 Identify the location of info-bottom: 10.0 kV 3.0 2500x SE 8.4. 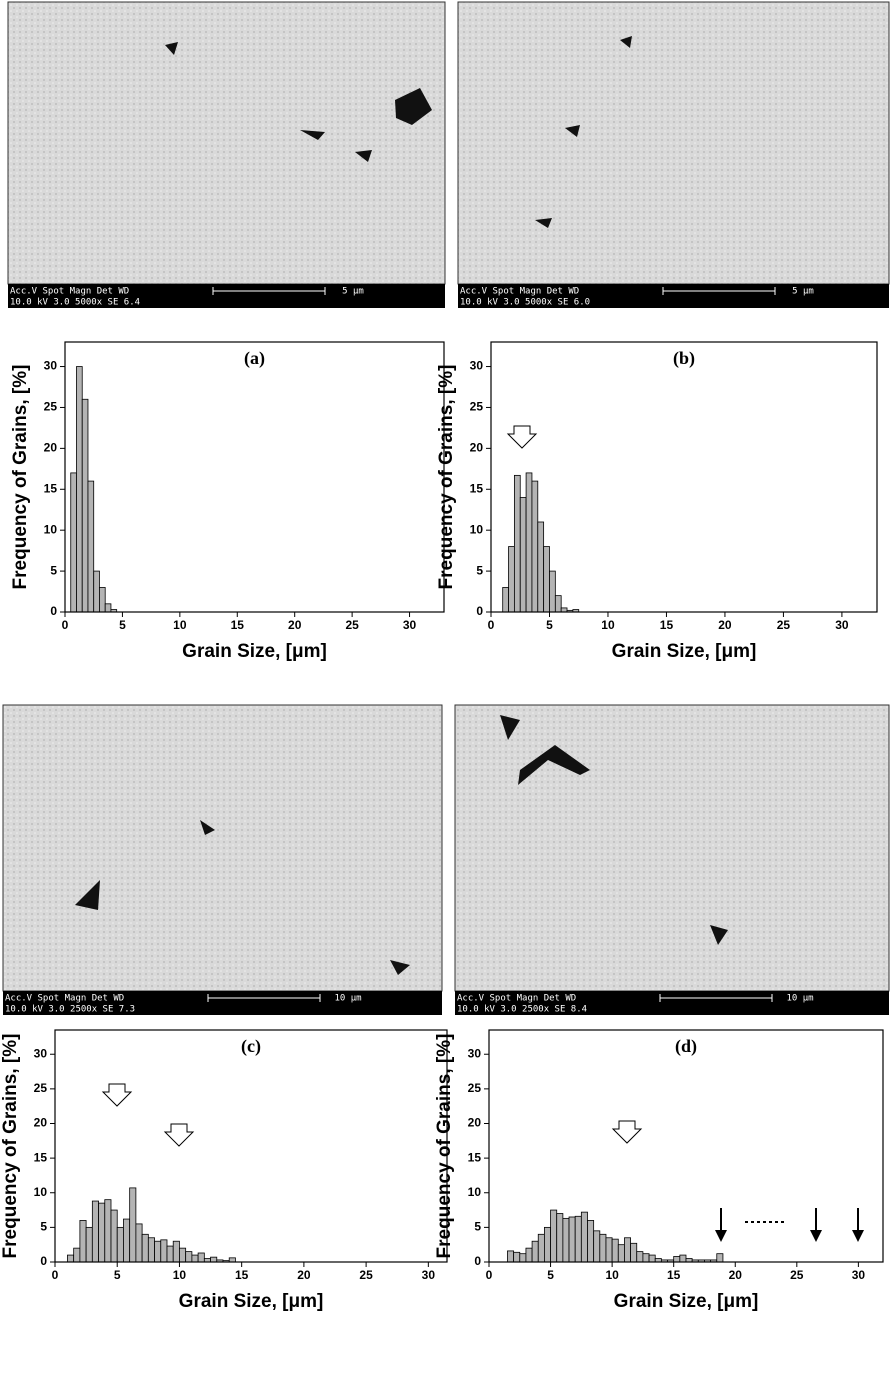
(522, 1010).